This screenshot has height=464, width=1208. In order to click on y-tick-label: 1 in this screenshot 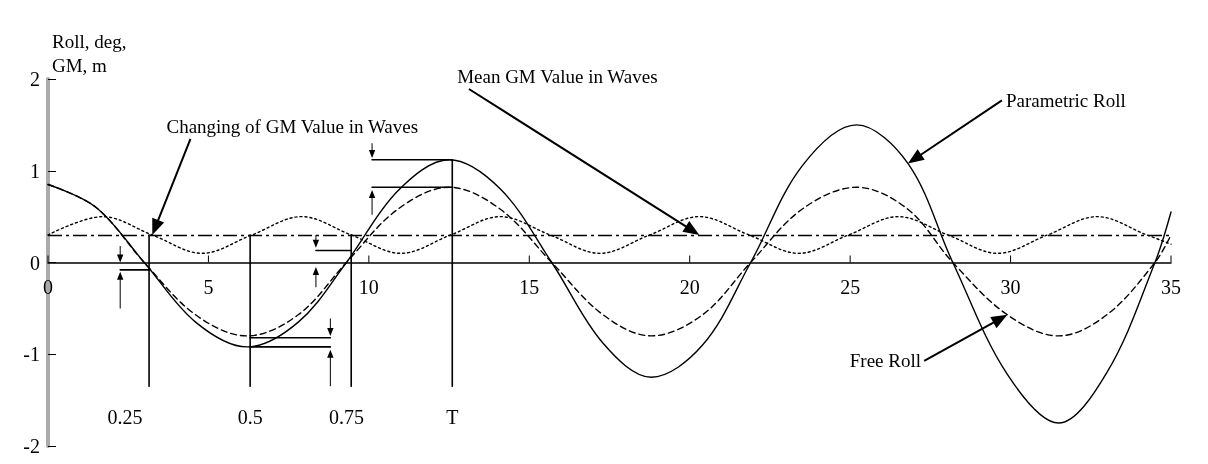, I will do `click(35, 170)`.